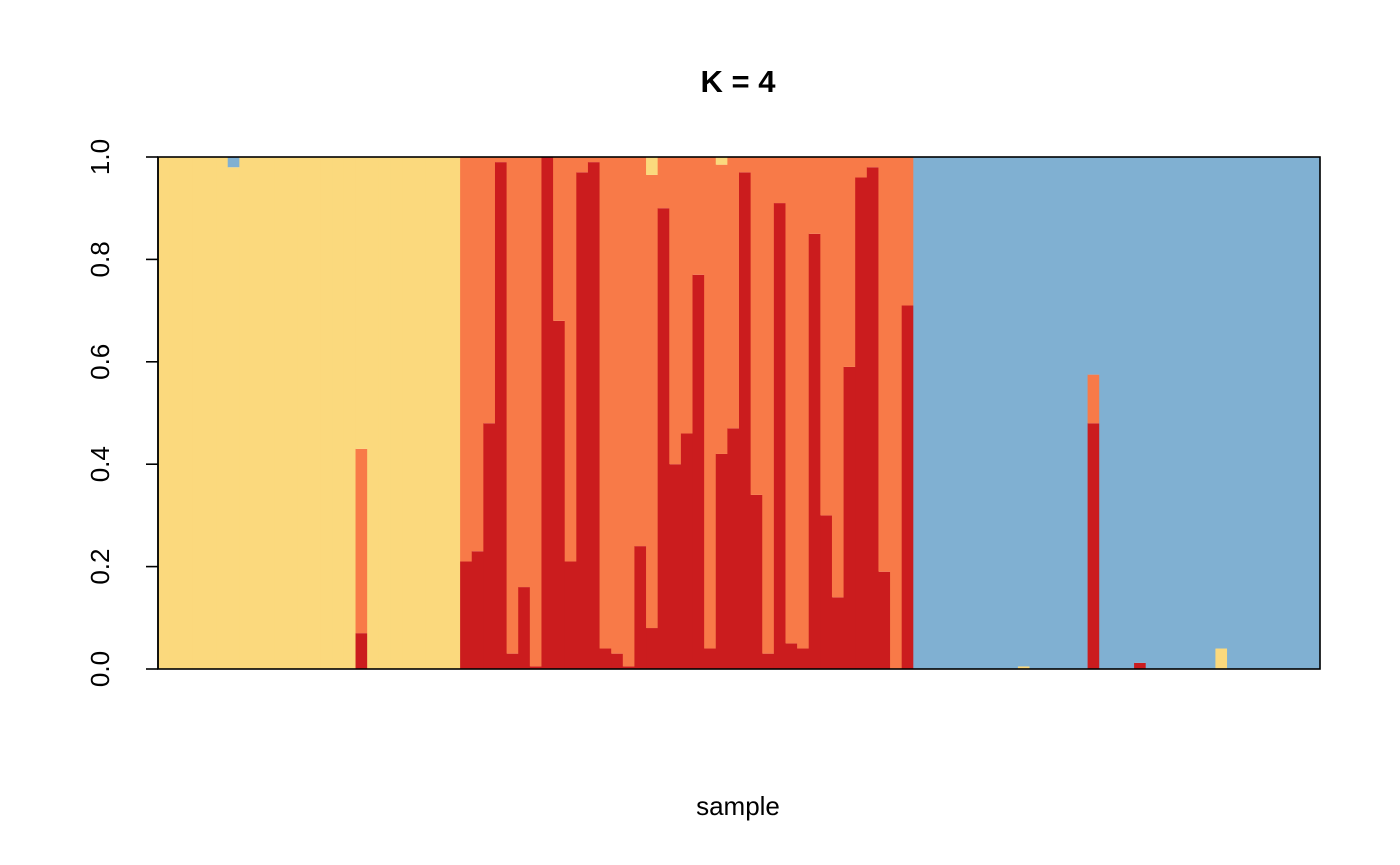 The width and height of the screenshot is (1400, 865). What do you see at coordinates (100, 464) in the screenshot?
I see `y-tick-label: 0.4` at bounding box center [100, 464].